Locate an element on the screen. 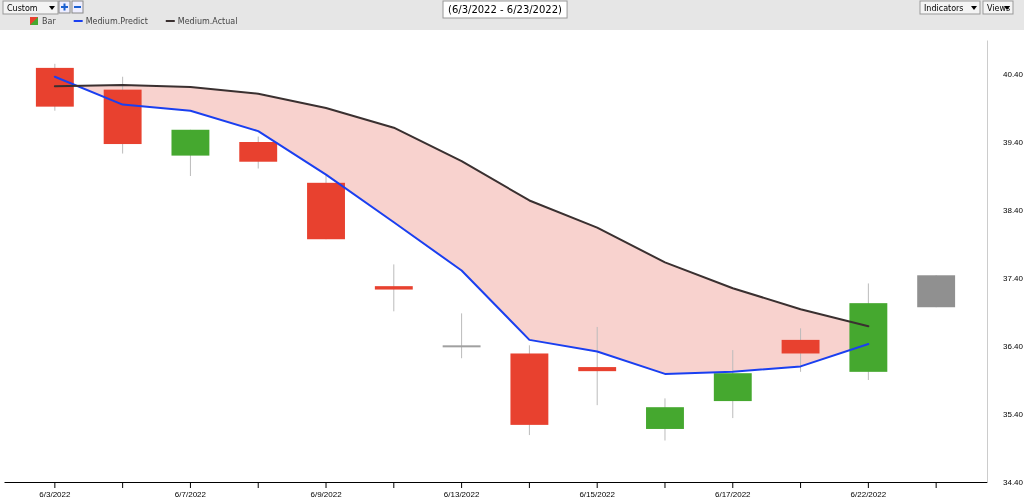 The width and height of the screenshot is (1024, 500). y-tick-label: 37.40 is located at coordinates (1013, 279).